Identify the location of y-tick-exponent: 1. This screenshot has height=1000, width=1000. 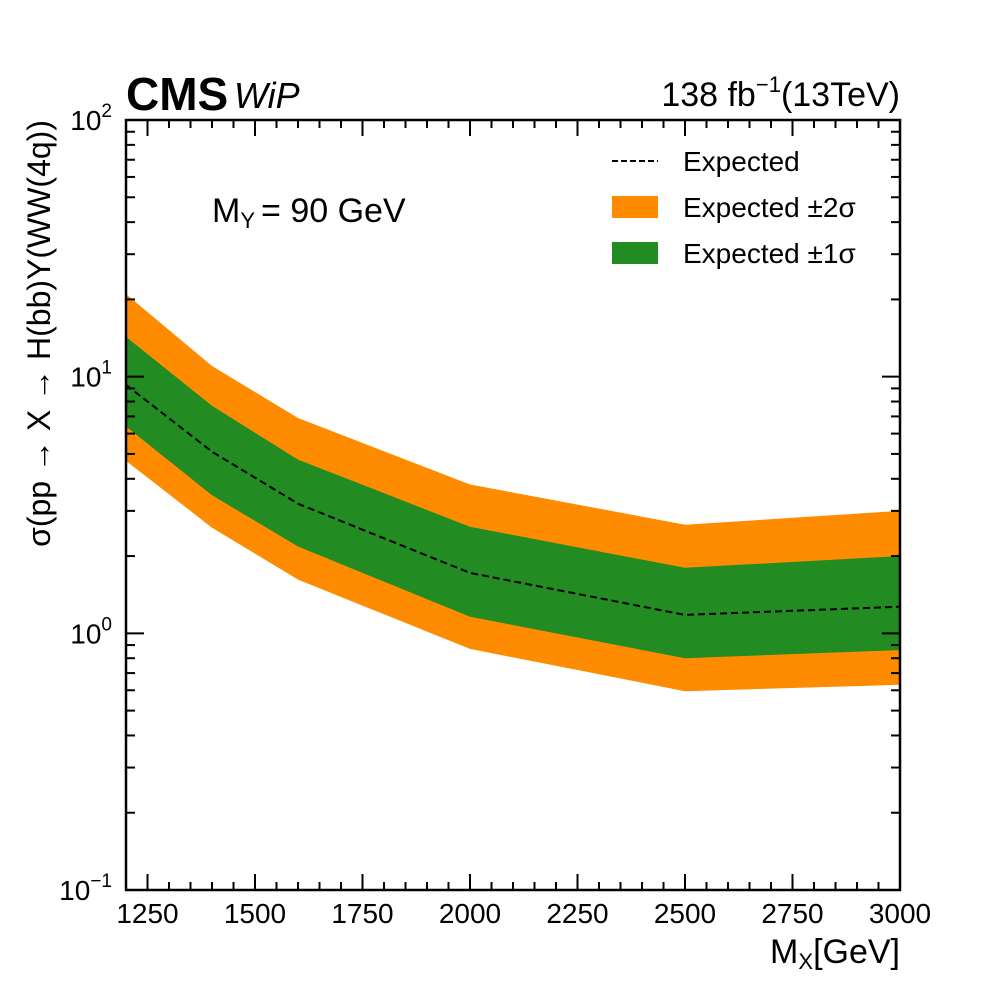
(106, 368).